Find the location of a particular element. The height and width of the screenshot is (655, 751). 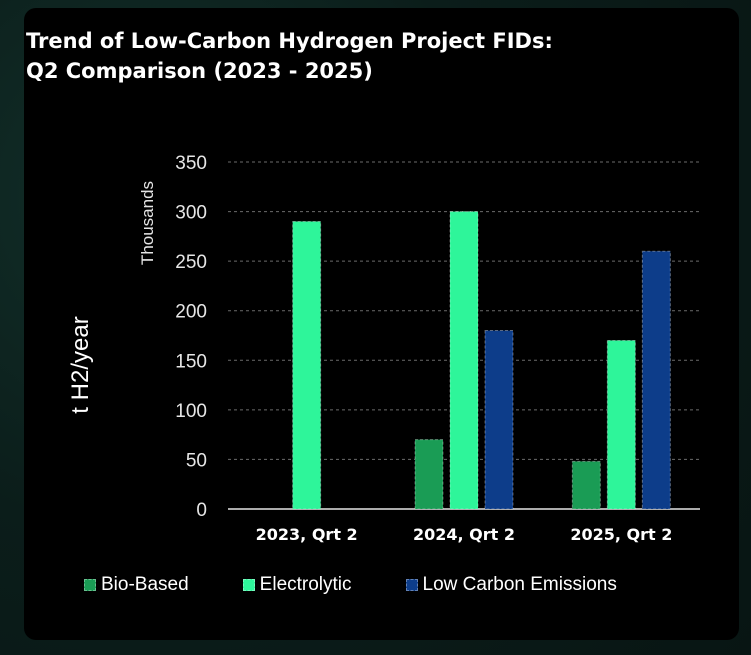

x-tick-label: 2025, Qrt 2 is located at coordinates (621, 534).